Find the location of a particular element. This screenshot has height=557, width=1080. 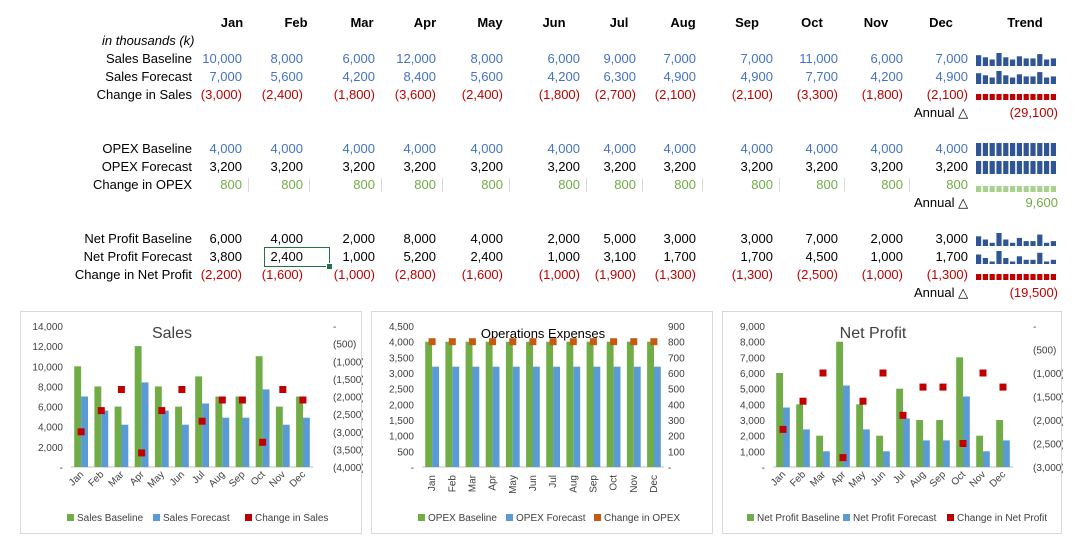

sparkline-sales-change is located at coordinates (1018, 95).